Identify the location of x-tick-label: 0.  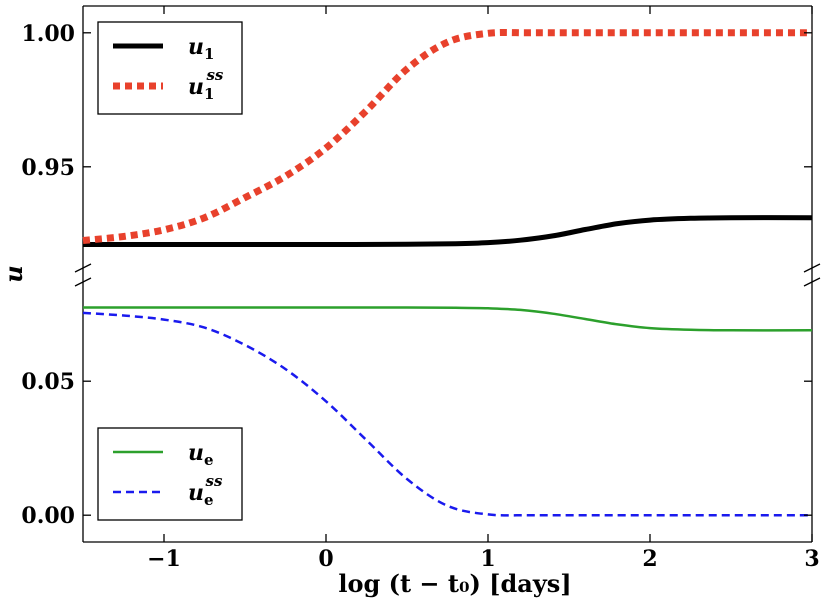
(325, 559).